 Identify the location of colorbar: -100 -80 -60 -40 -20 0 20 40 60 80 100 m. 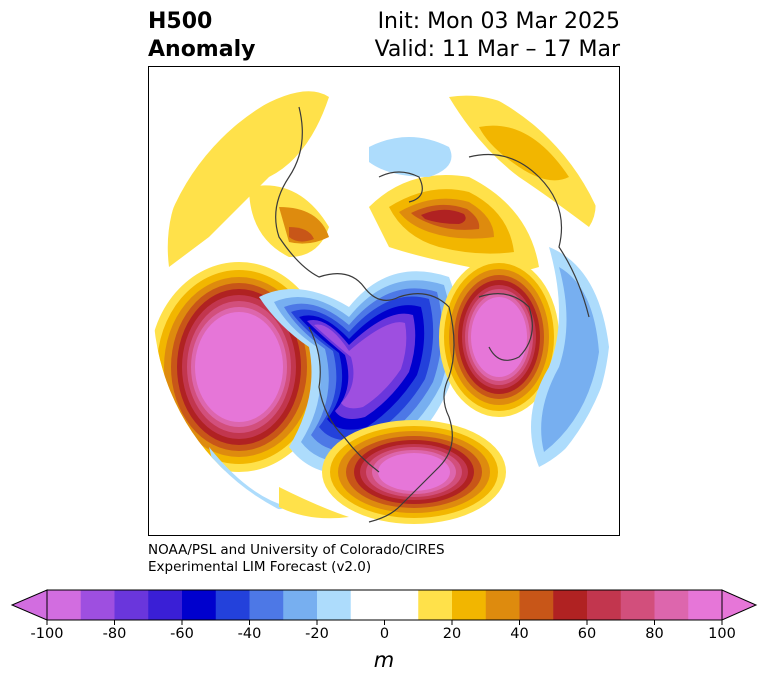
(384, 636).